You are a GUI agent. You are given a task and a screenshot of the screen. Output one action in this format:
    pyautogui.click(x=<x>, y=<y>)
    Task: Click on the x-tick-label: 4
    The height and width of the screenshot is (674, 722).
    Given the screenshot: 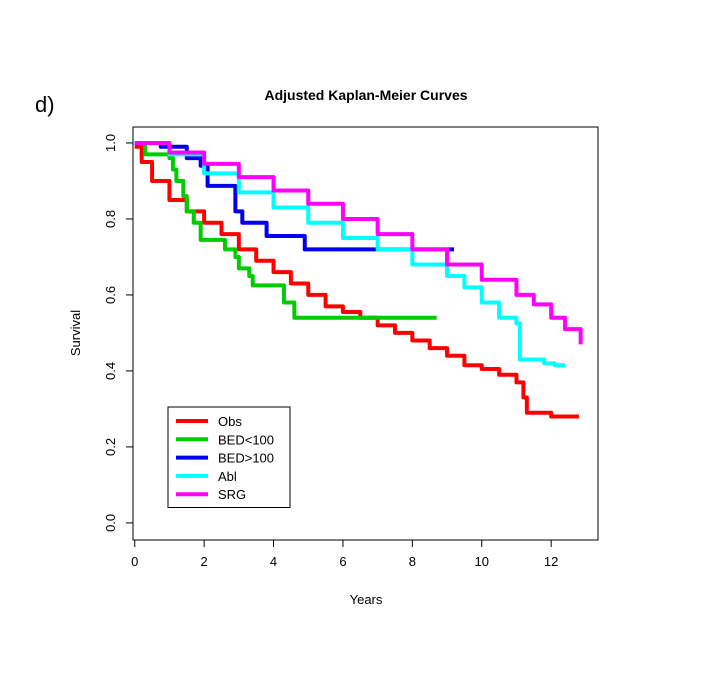 What is the action you would take?
    pyautogui.click(x=273, y=561)
    